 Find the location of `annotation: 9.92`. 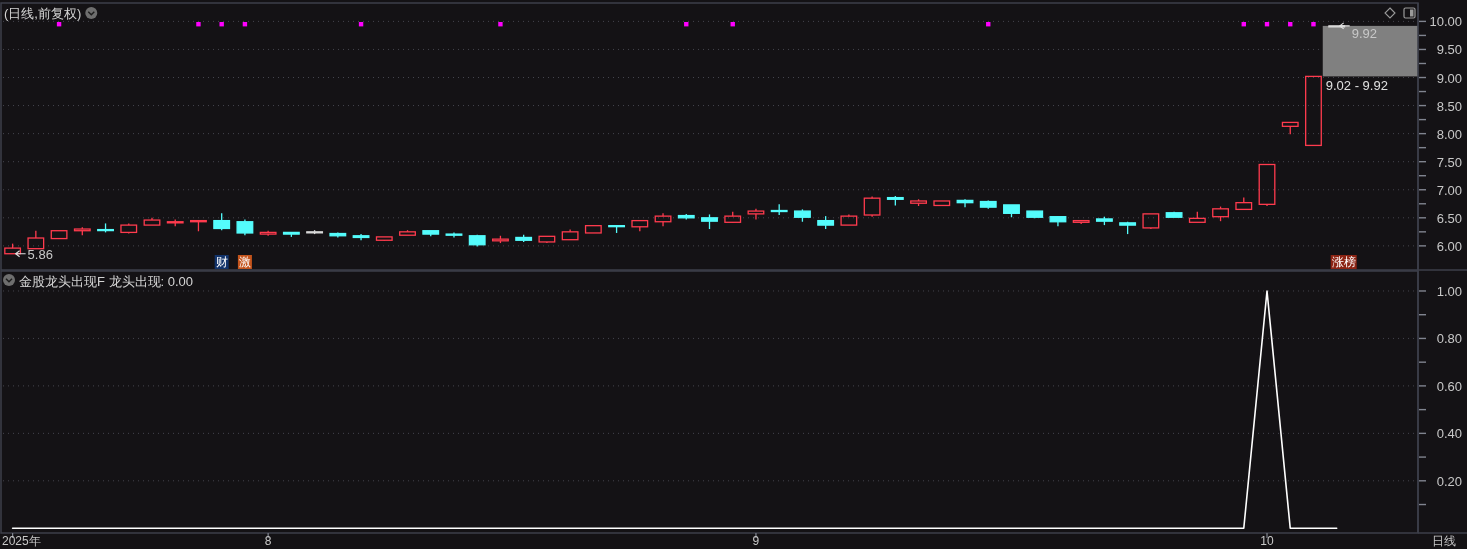

annotation: 9.92 is located at coordinates (1364, 33).